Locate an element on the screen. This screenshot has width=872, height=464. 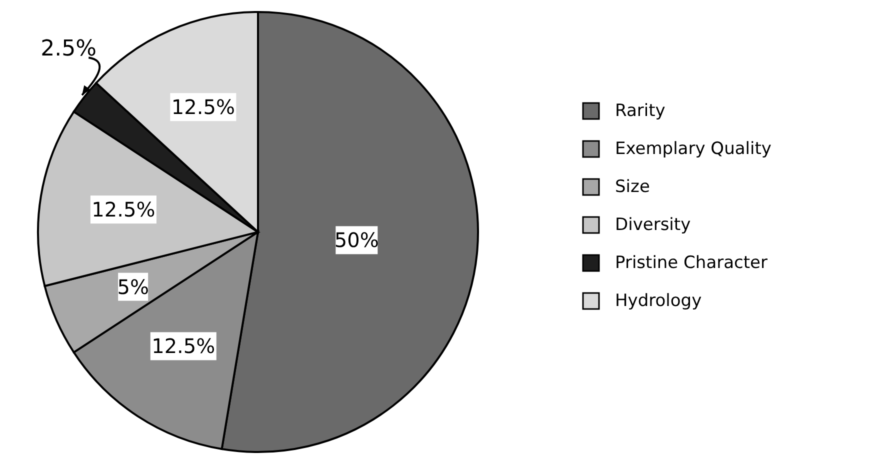
data-label: 2.5% is located at coordinates (68, 49).